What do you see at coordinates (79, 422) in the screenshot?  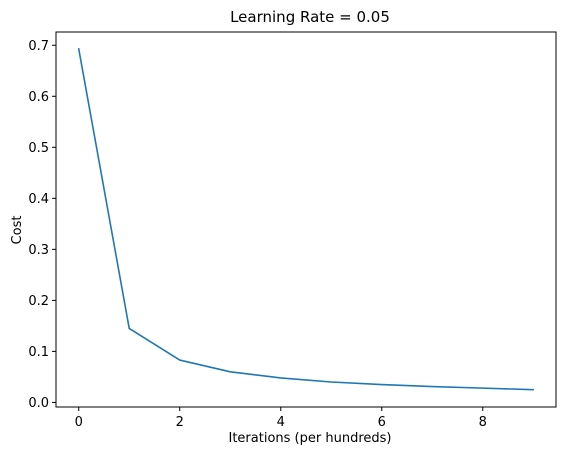 I see `x-tick-label: 0` at bounding box center [79, 422].